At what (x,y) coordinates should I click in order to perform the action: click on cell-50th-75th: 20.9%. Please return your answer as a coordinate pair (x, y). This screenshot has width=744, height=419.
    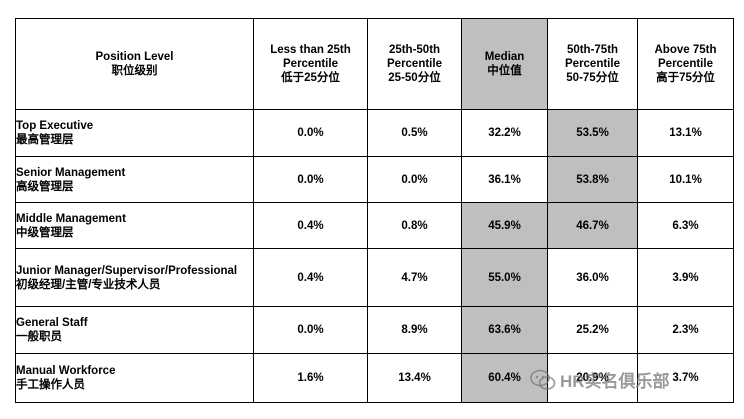
    Looking at the image, I should click on (592, 378).